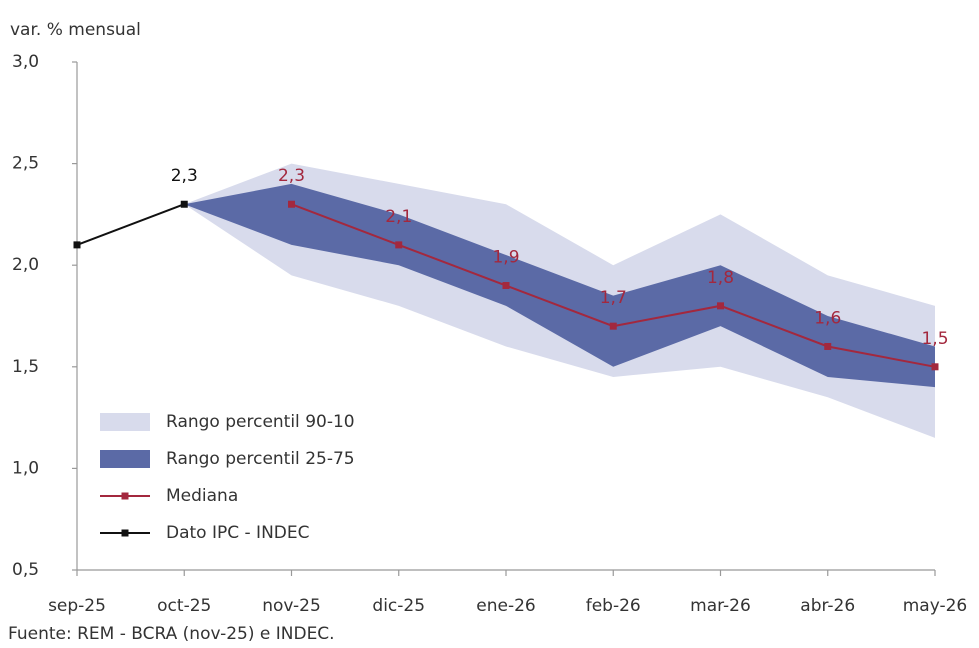 The width and height of the screenshot is (979, 648). What do you see at coordinates (720, 606) in the screenshot?
I see `x-tick-label: mar-26` at bounding box center [720, 606].